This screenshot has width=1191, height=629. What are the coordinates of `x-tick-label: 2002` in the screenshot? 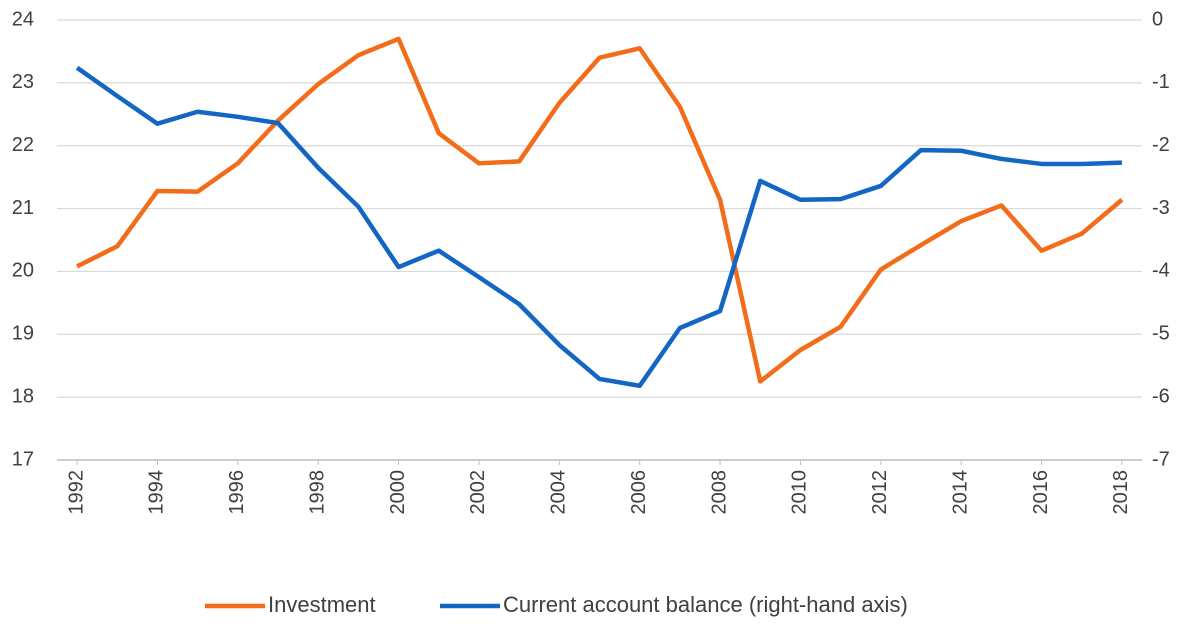 It's located at (478, 492).